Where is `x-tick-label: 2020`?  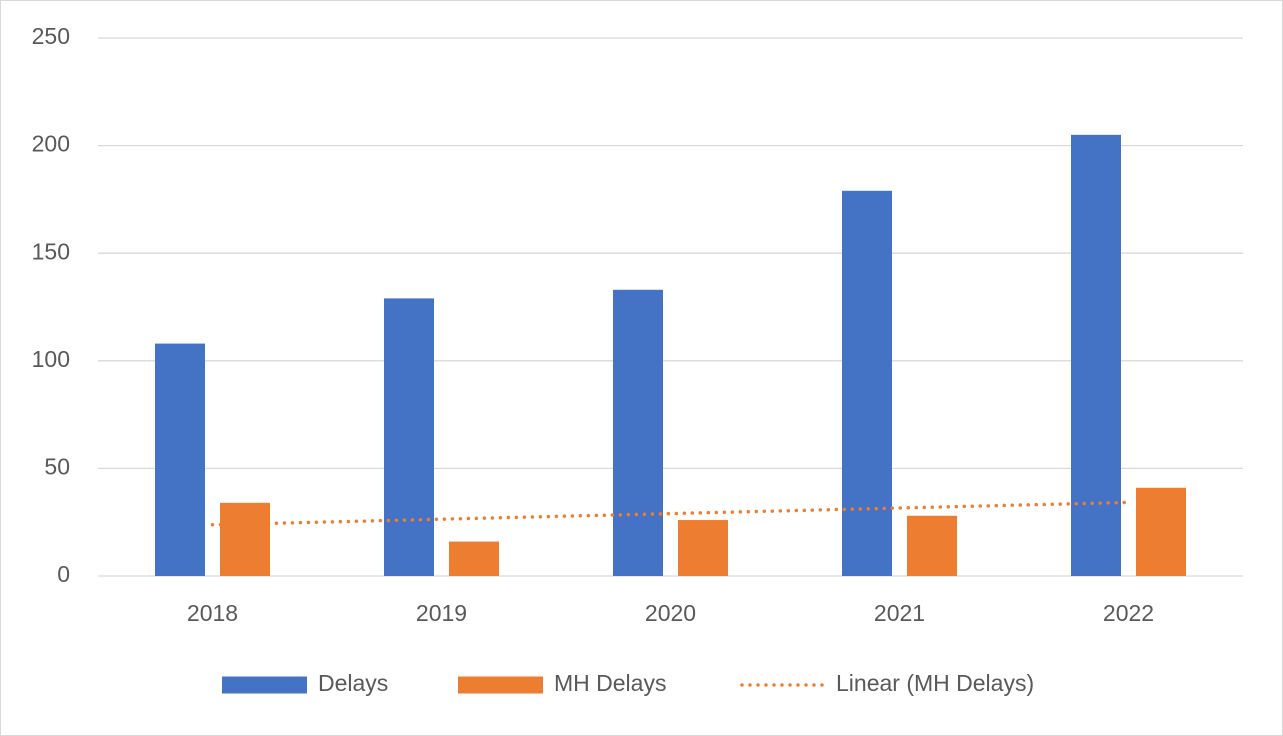
x-tick-label: 2020 is located at coordinates (670, 613).